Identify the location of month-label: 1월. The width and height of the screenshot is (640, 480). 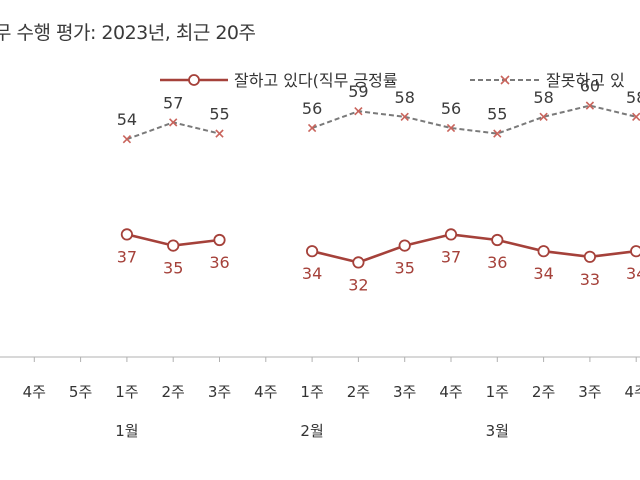
(126, 431).